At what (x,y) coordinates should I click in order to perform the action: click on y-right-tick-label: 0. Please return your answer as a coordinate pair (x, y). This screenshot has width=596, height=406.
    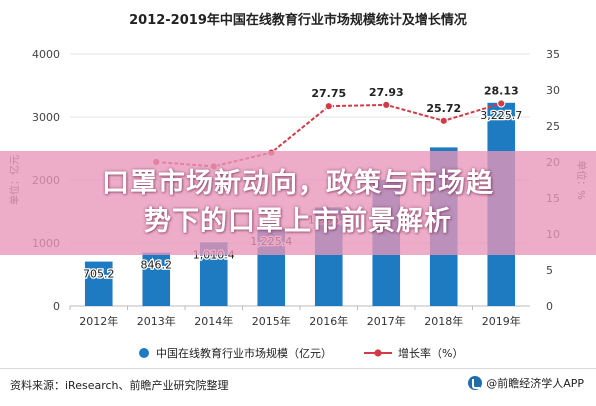
    Looking at the image, I should click on (549, 306).